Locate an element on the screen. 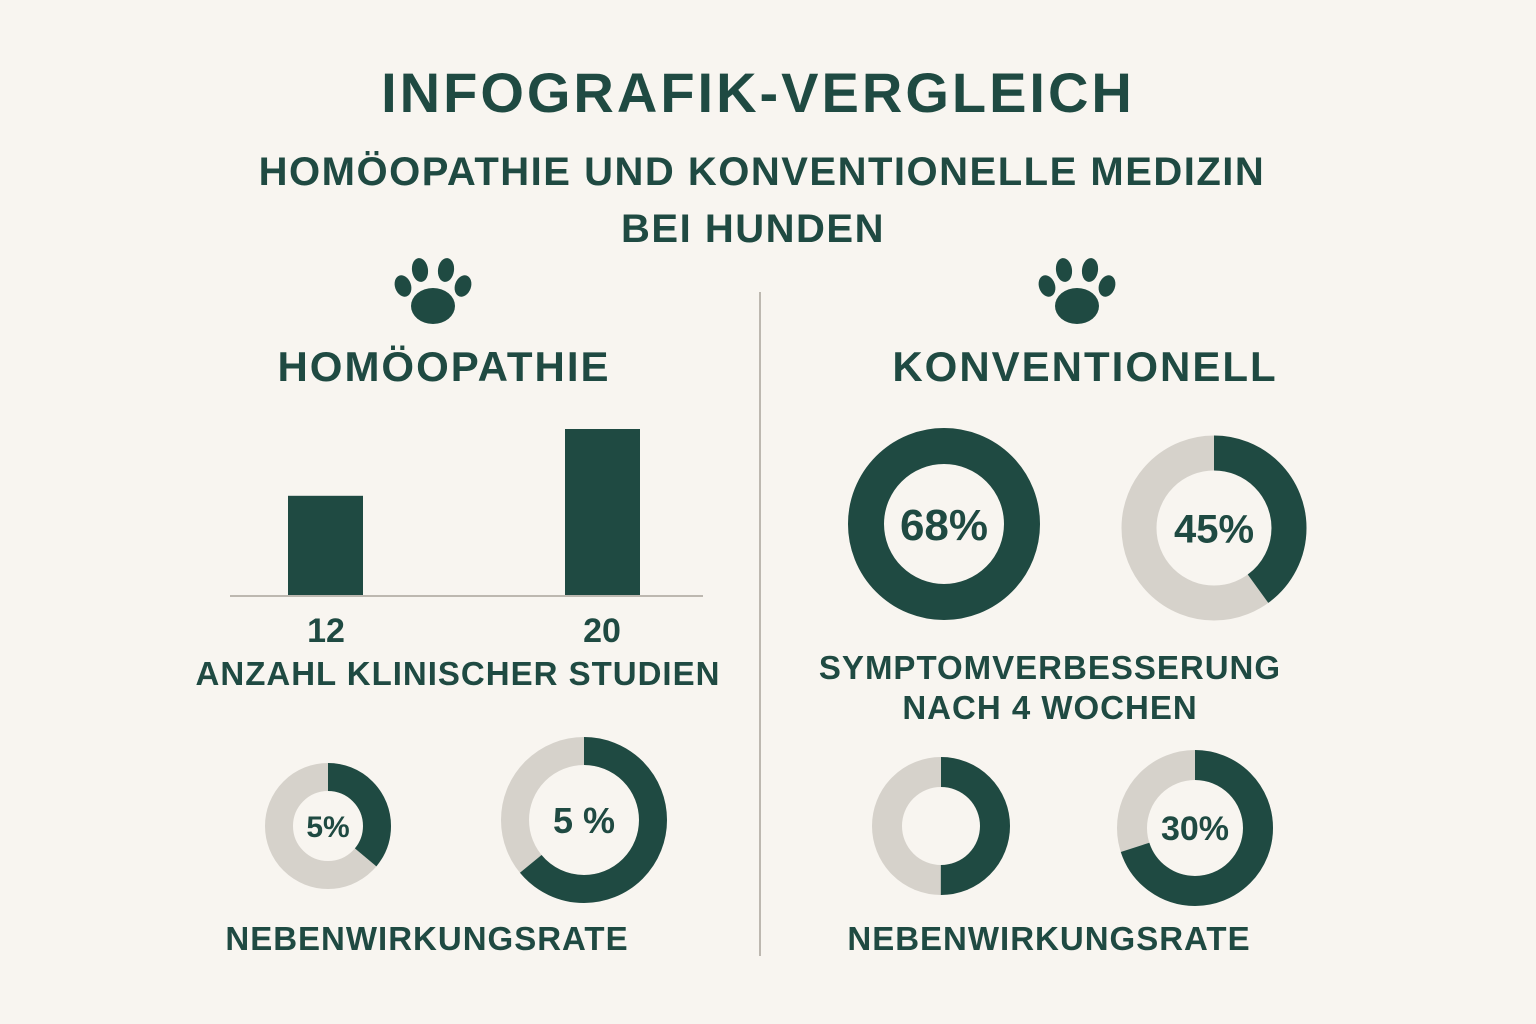  left-side-effects-label: NEBENWIRKUNGSRATE is located at coordinates (426, 938).